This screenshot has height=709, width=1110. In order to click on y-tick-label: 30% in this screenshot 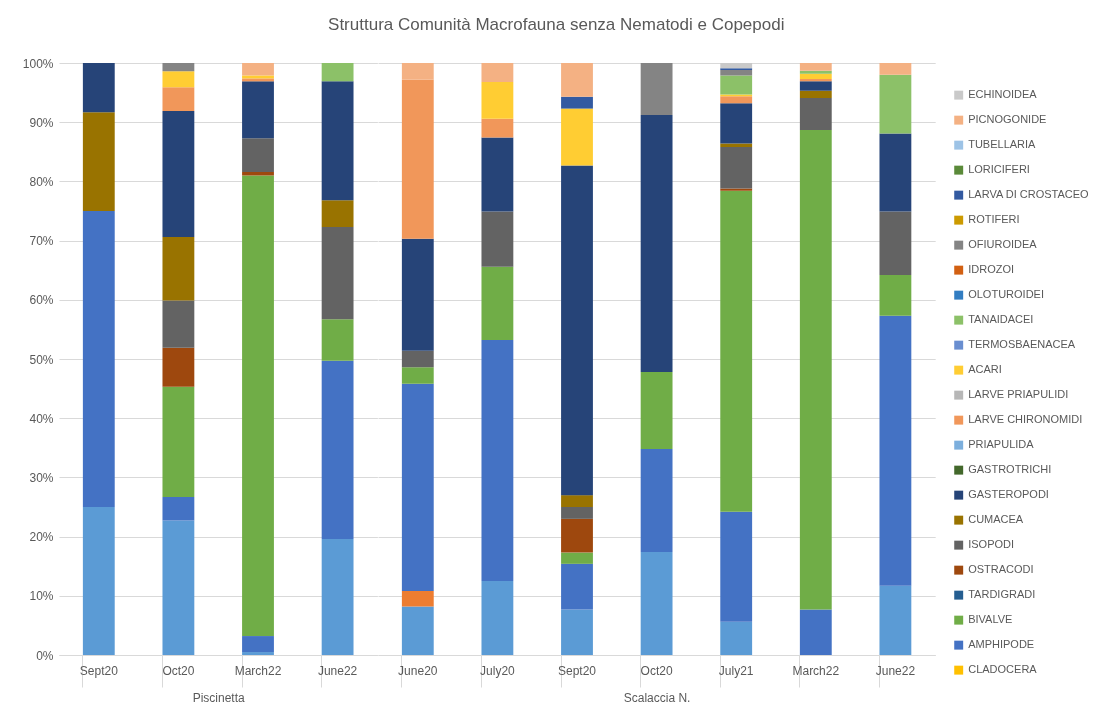, I will do `click(41, 477)`.